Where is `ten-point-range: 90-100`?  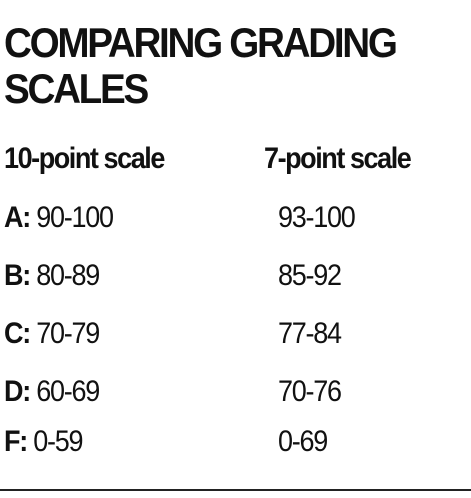
ten-point-range: 90-100 is located at coordinates (75, 217).